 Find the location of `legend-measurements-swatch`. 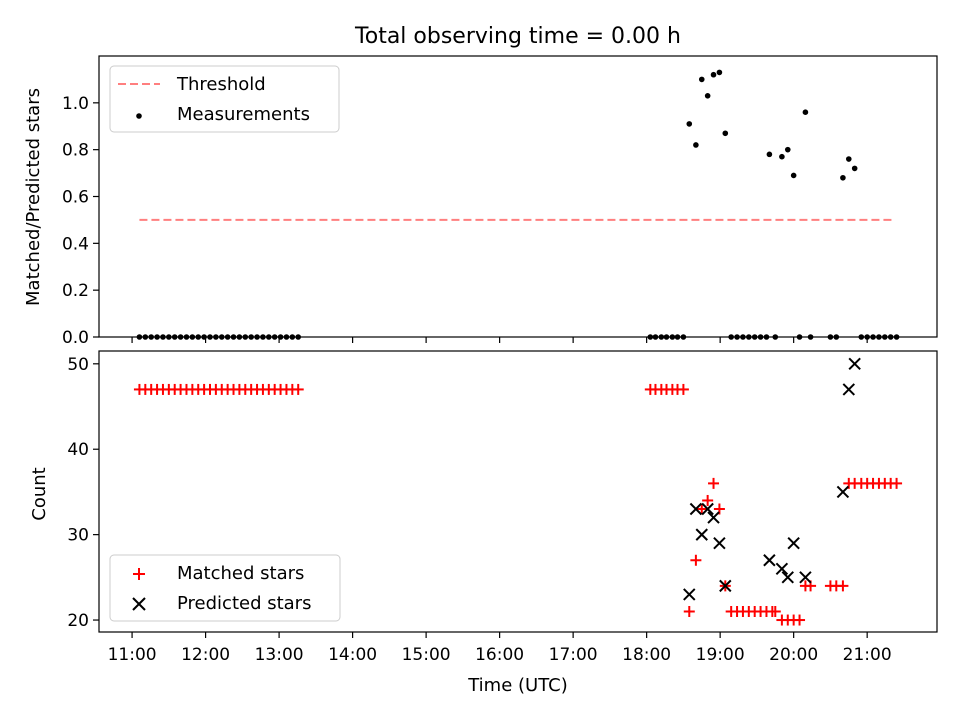

legend-measurements-swatch is located at coordinates (139, 116).